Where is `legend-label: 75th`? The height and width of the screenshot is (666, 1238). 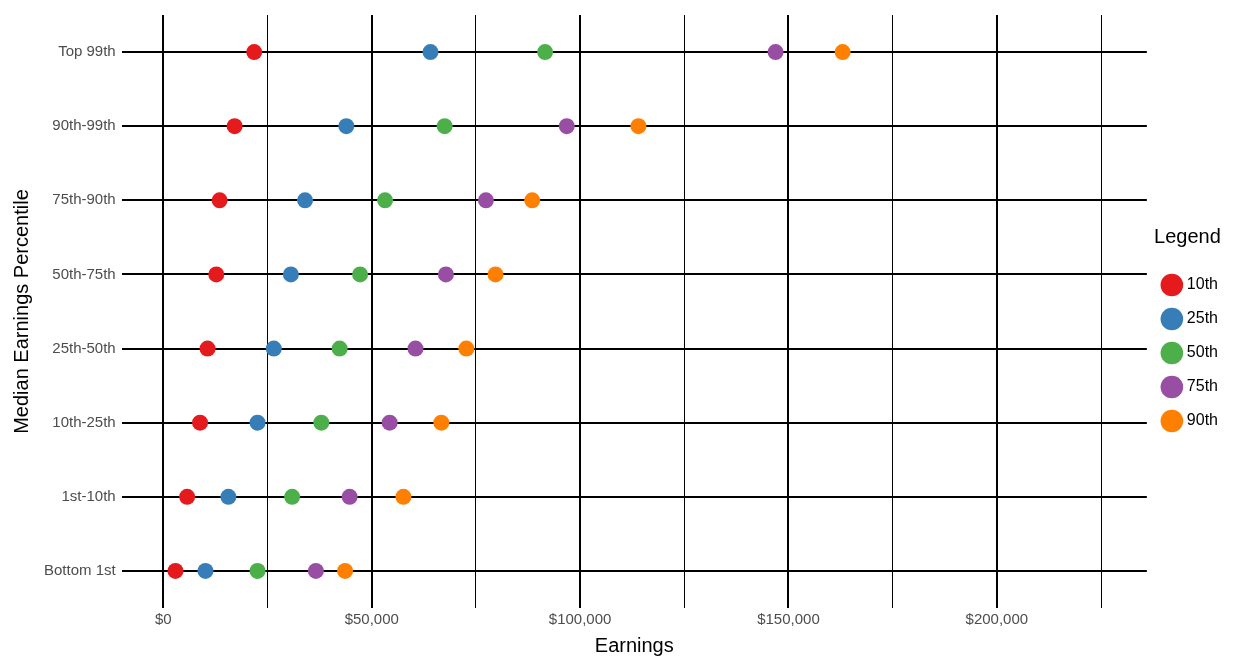
legend-label: 75th is located at coordinates (1202, 386).